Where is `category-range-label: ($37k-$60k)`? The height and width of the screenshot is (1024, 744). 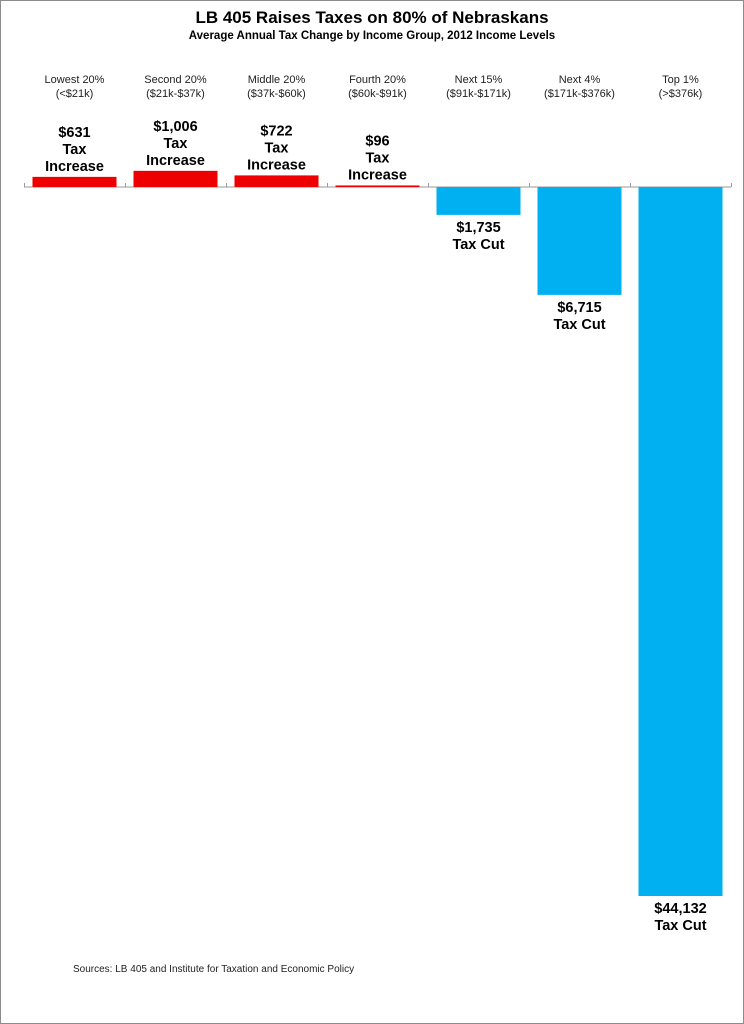
category-range-label: ($37k-$60k) is located at coordinates (276, 94).